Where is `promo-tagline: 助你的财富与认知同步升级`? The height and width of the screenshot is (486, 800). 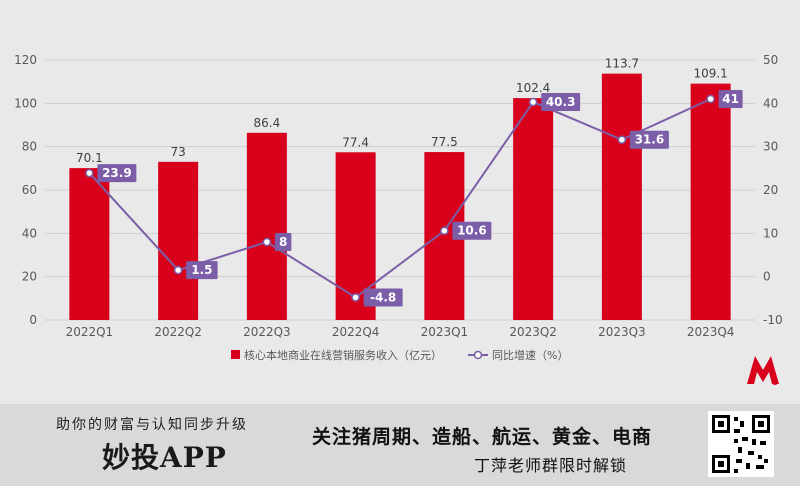
promo-tagline: 助你的财富与认知同步升级 is located at coordinates (152, 425).